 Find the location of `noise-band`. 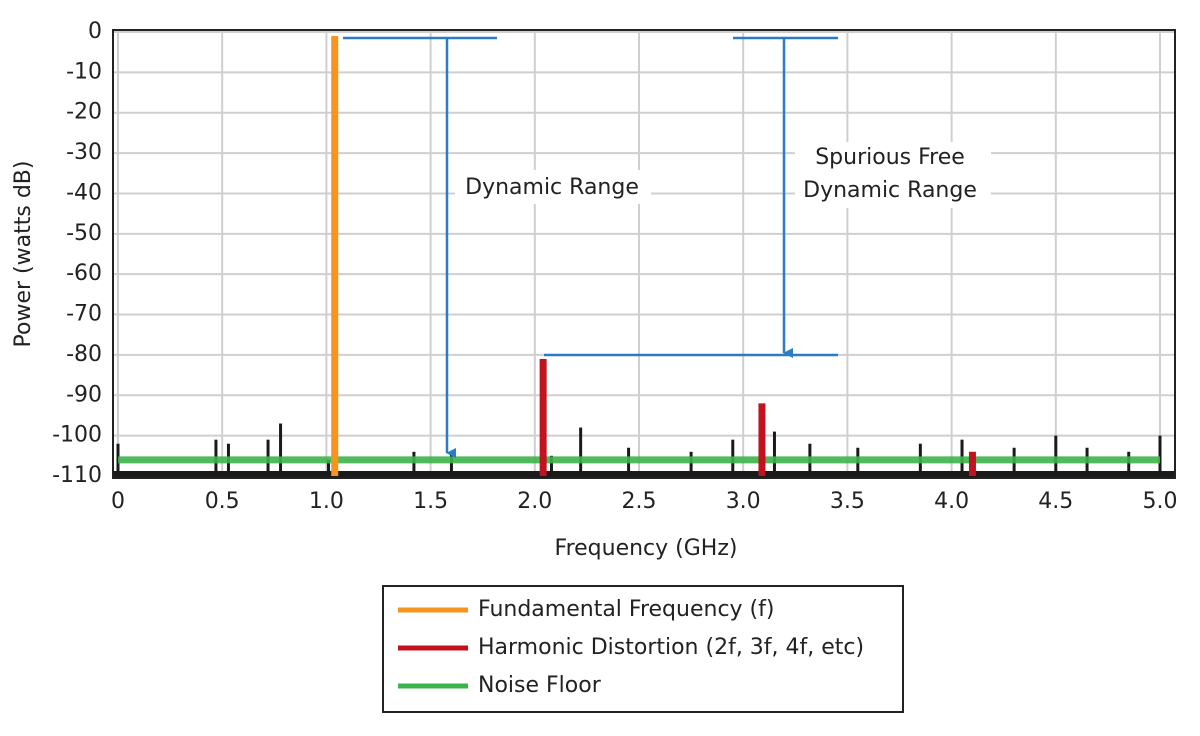

noise-band is located at coordinates (644, 474).